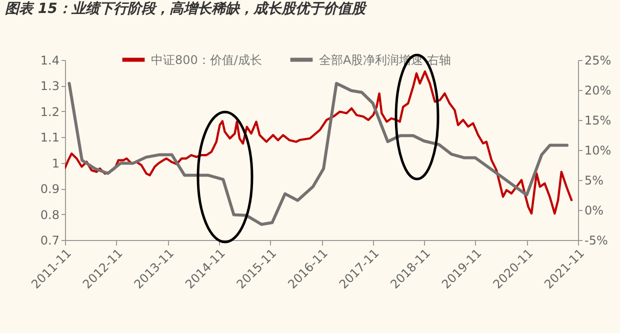 The image size is (620, 333). What do you see at coordinates (594, 181) in the screenshot?
I see `y2-tick-label: 5%` at bounding box center [594, 181].